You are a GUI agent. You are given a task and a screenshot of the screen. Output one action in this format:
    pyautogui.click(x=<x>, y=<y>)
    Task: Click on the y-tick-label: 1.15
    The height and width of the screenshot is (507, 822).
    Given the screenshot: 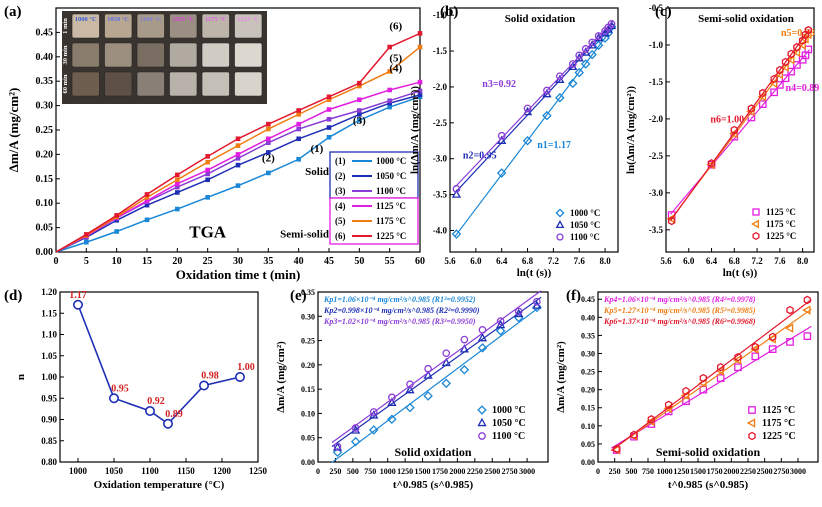 What is the action you would take?
    pyautogui.click(x=49, y=313)
    